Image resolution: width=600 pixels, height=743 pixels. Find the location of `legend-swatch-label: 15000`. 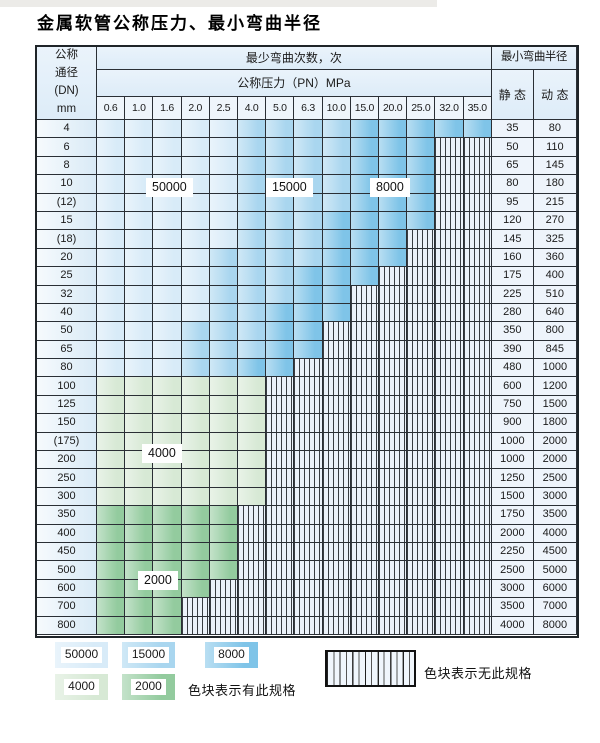

legend-swatch-label: 15000 is located at coordinates (148, 655).